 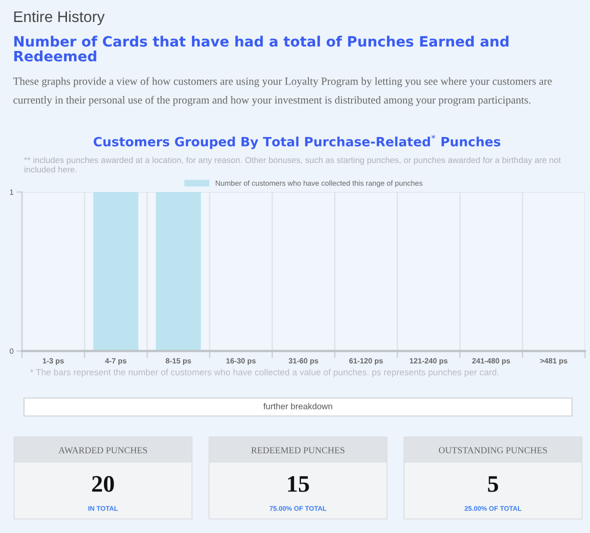 What do you see at coordinates (264, 373) in the screenshot?
I see `text: * The bars represent the number of customers who have collected a value of punches. ps represents punches per card.` at bounding box center [264, 373].